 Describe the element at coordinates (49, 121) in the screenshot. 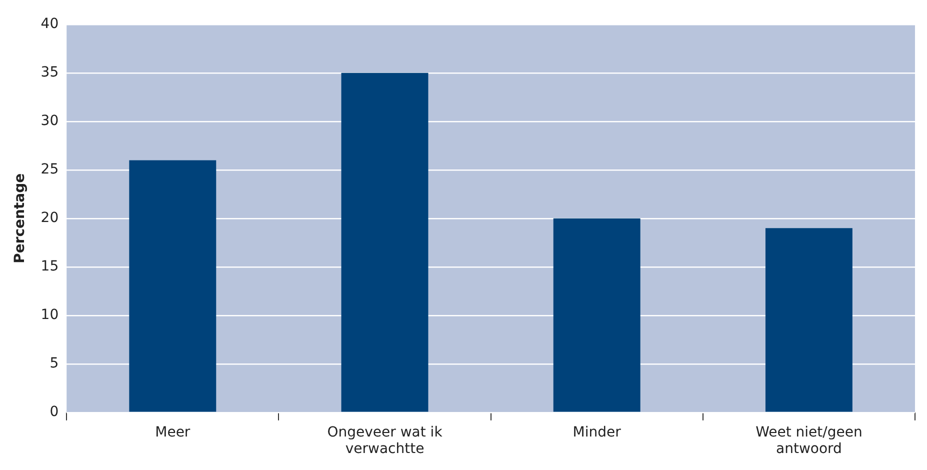

I see `y-tick-label: 30` at that location.